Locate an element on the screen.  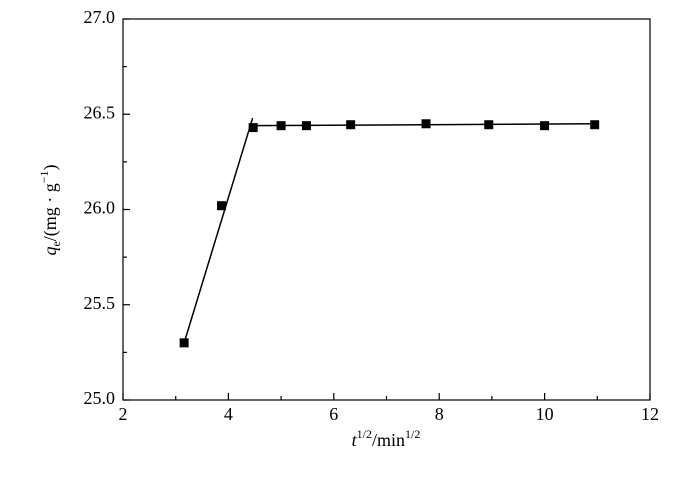
x-axis-label: t1/2/min1/2 is located at coordinates (386, 438).